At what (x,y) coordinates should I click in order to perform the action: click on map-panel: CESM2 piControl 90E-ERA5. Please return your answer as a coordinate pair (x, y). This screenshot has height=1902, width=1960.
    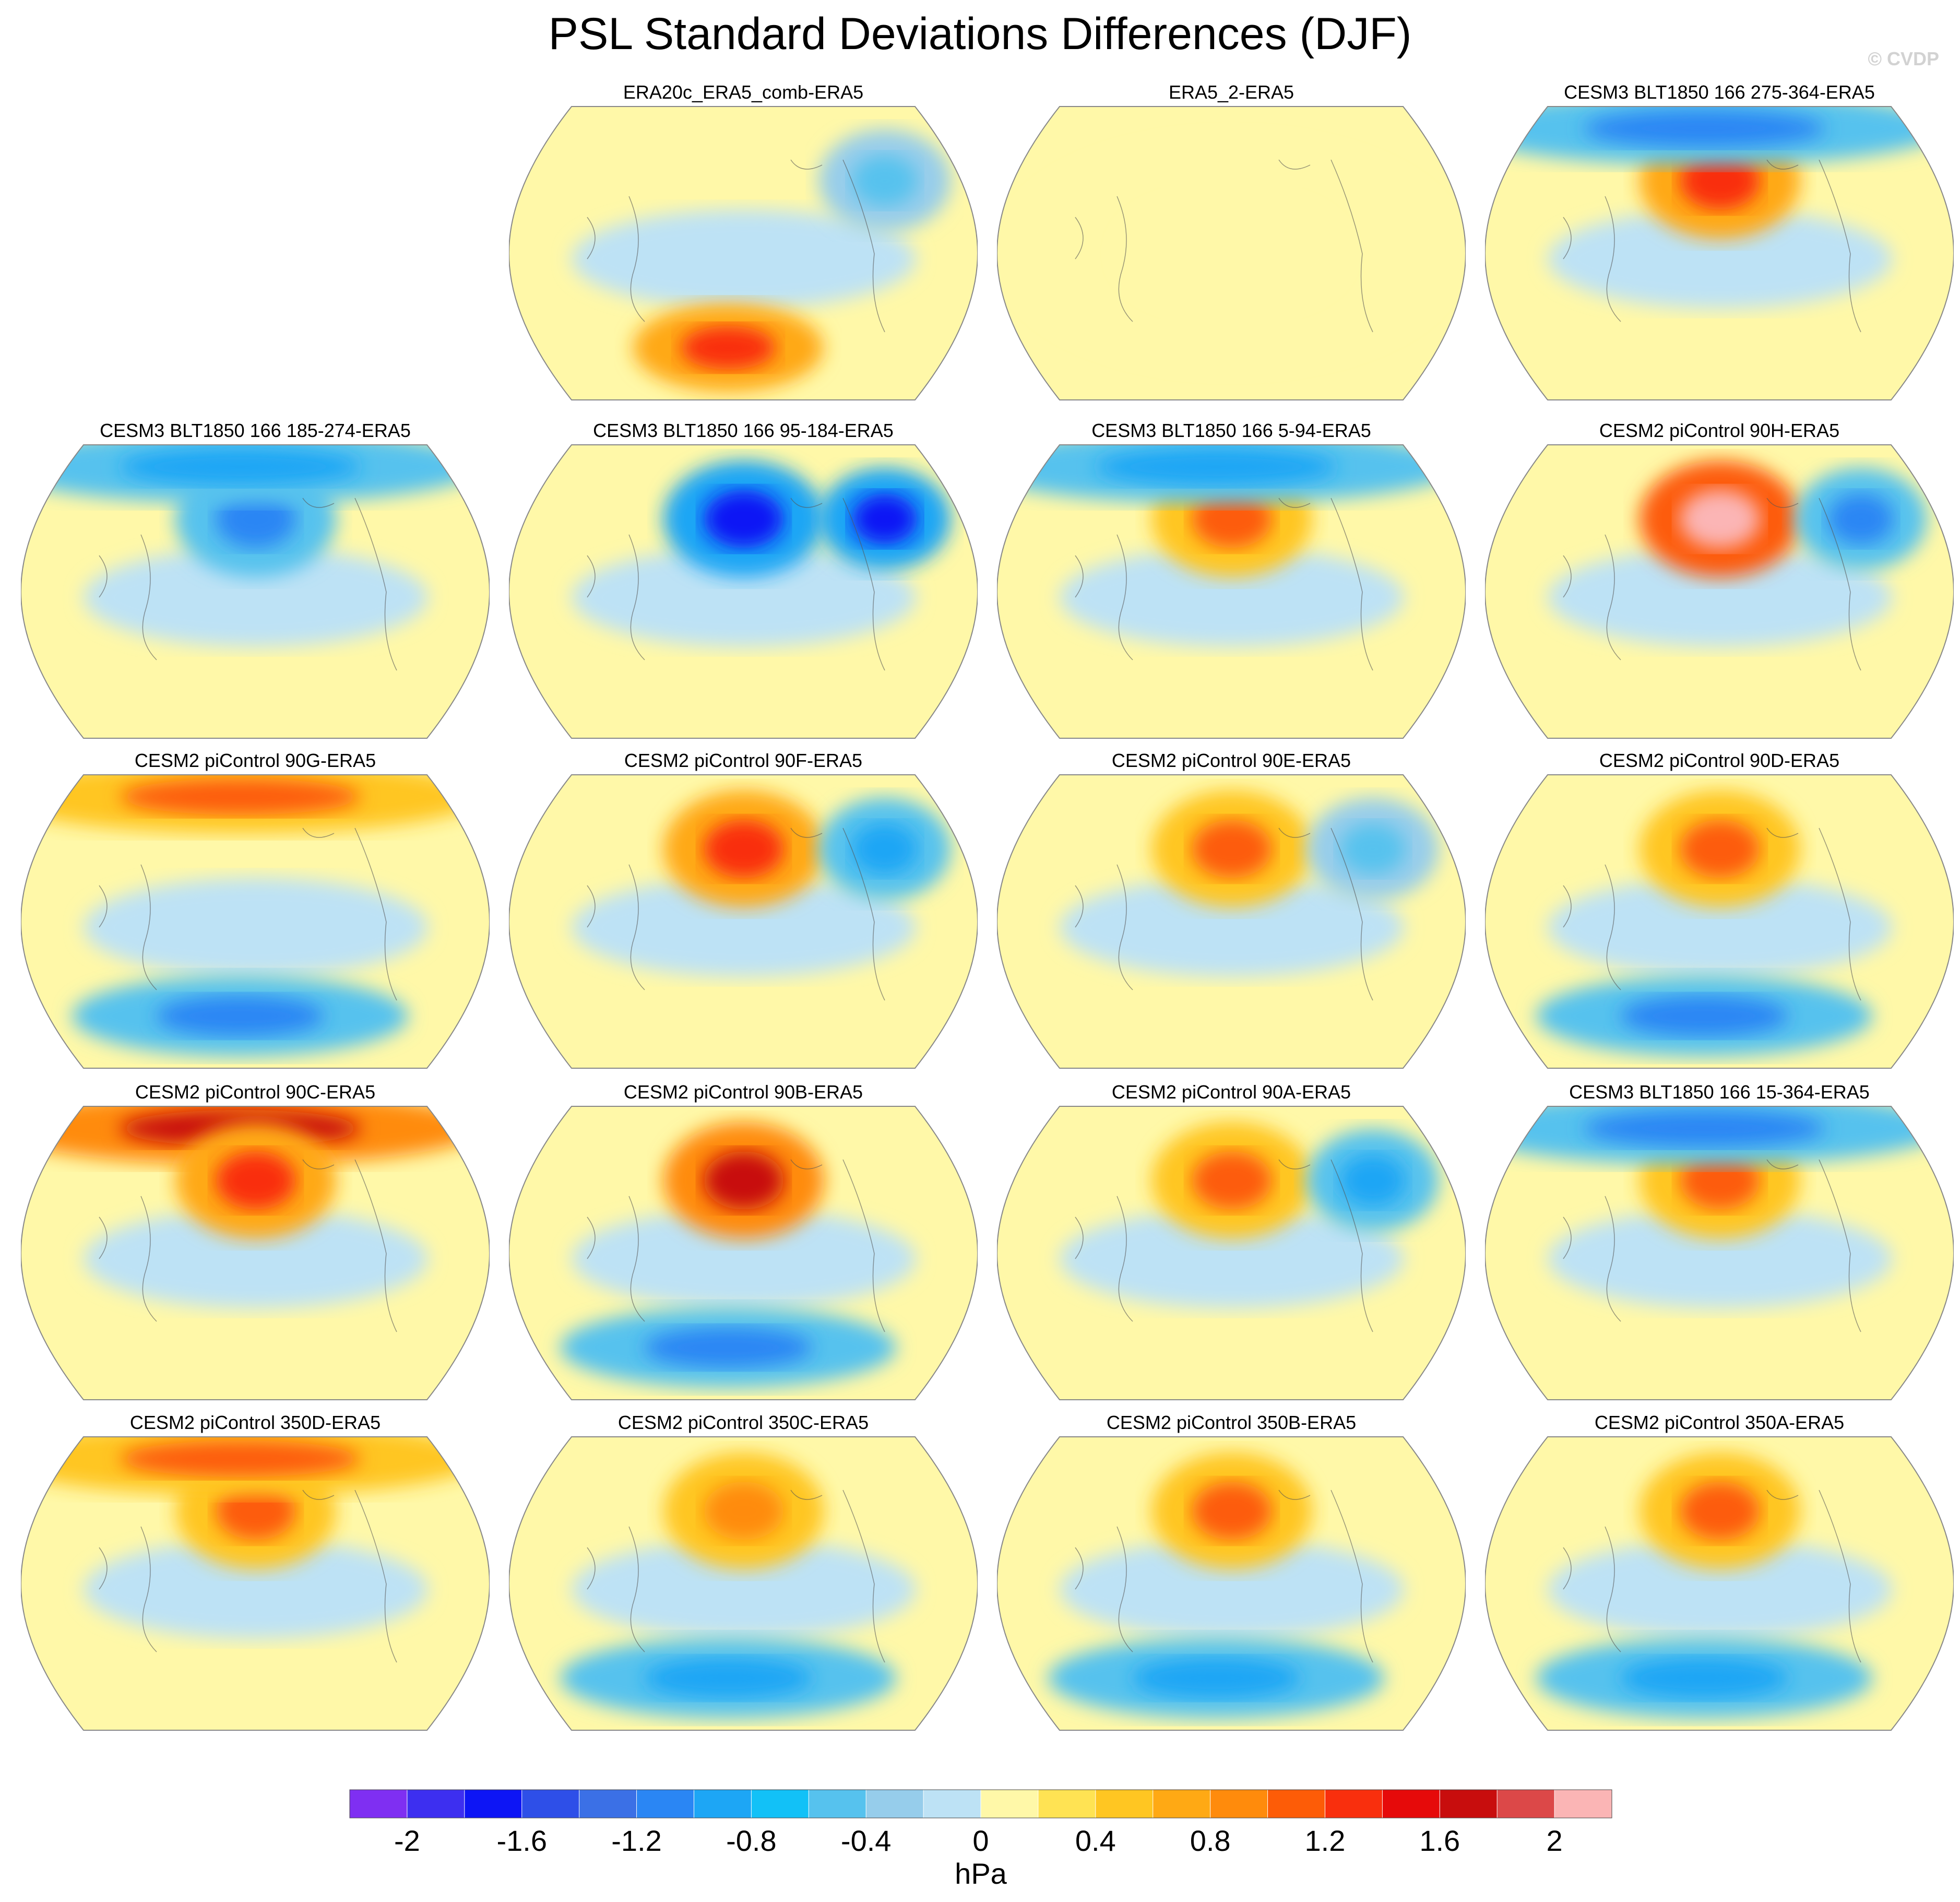
    Looking at the image, I should click on (1231, 912).